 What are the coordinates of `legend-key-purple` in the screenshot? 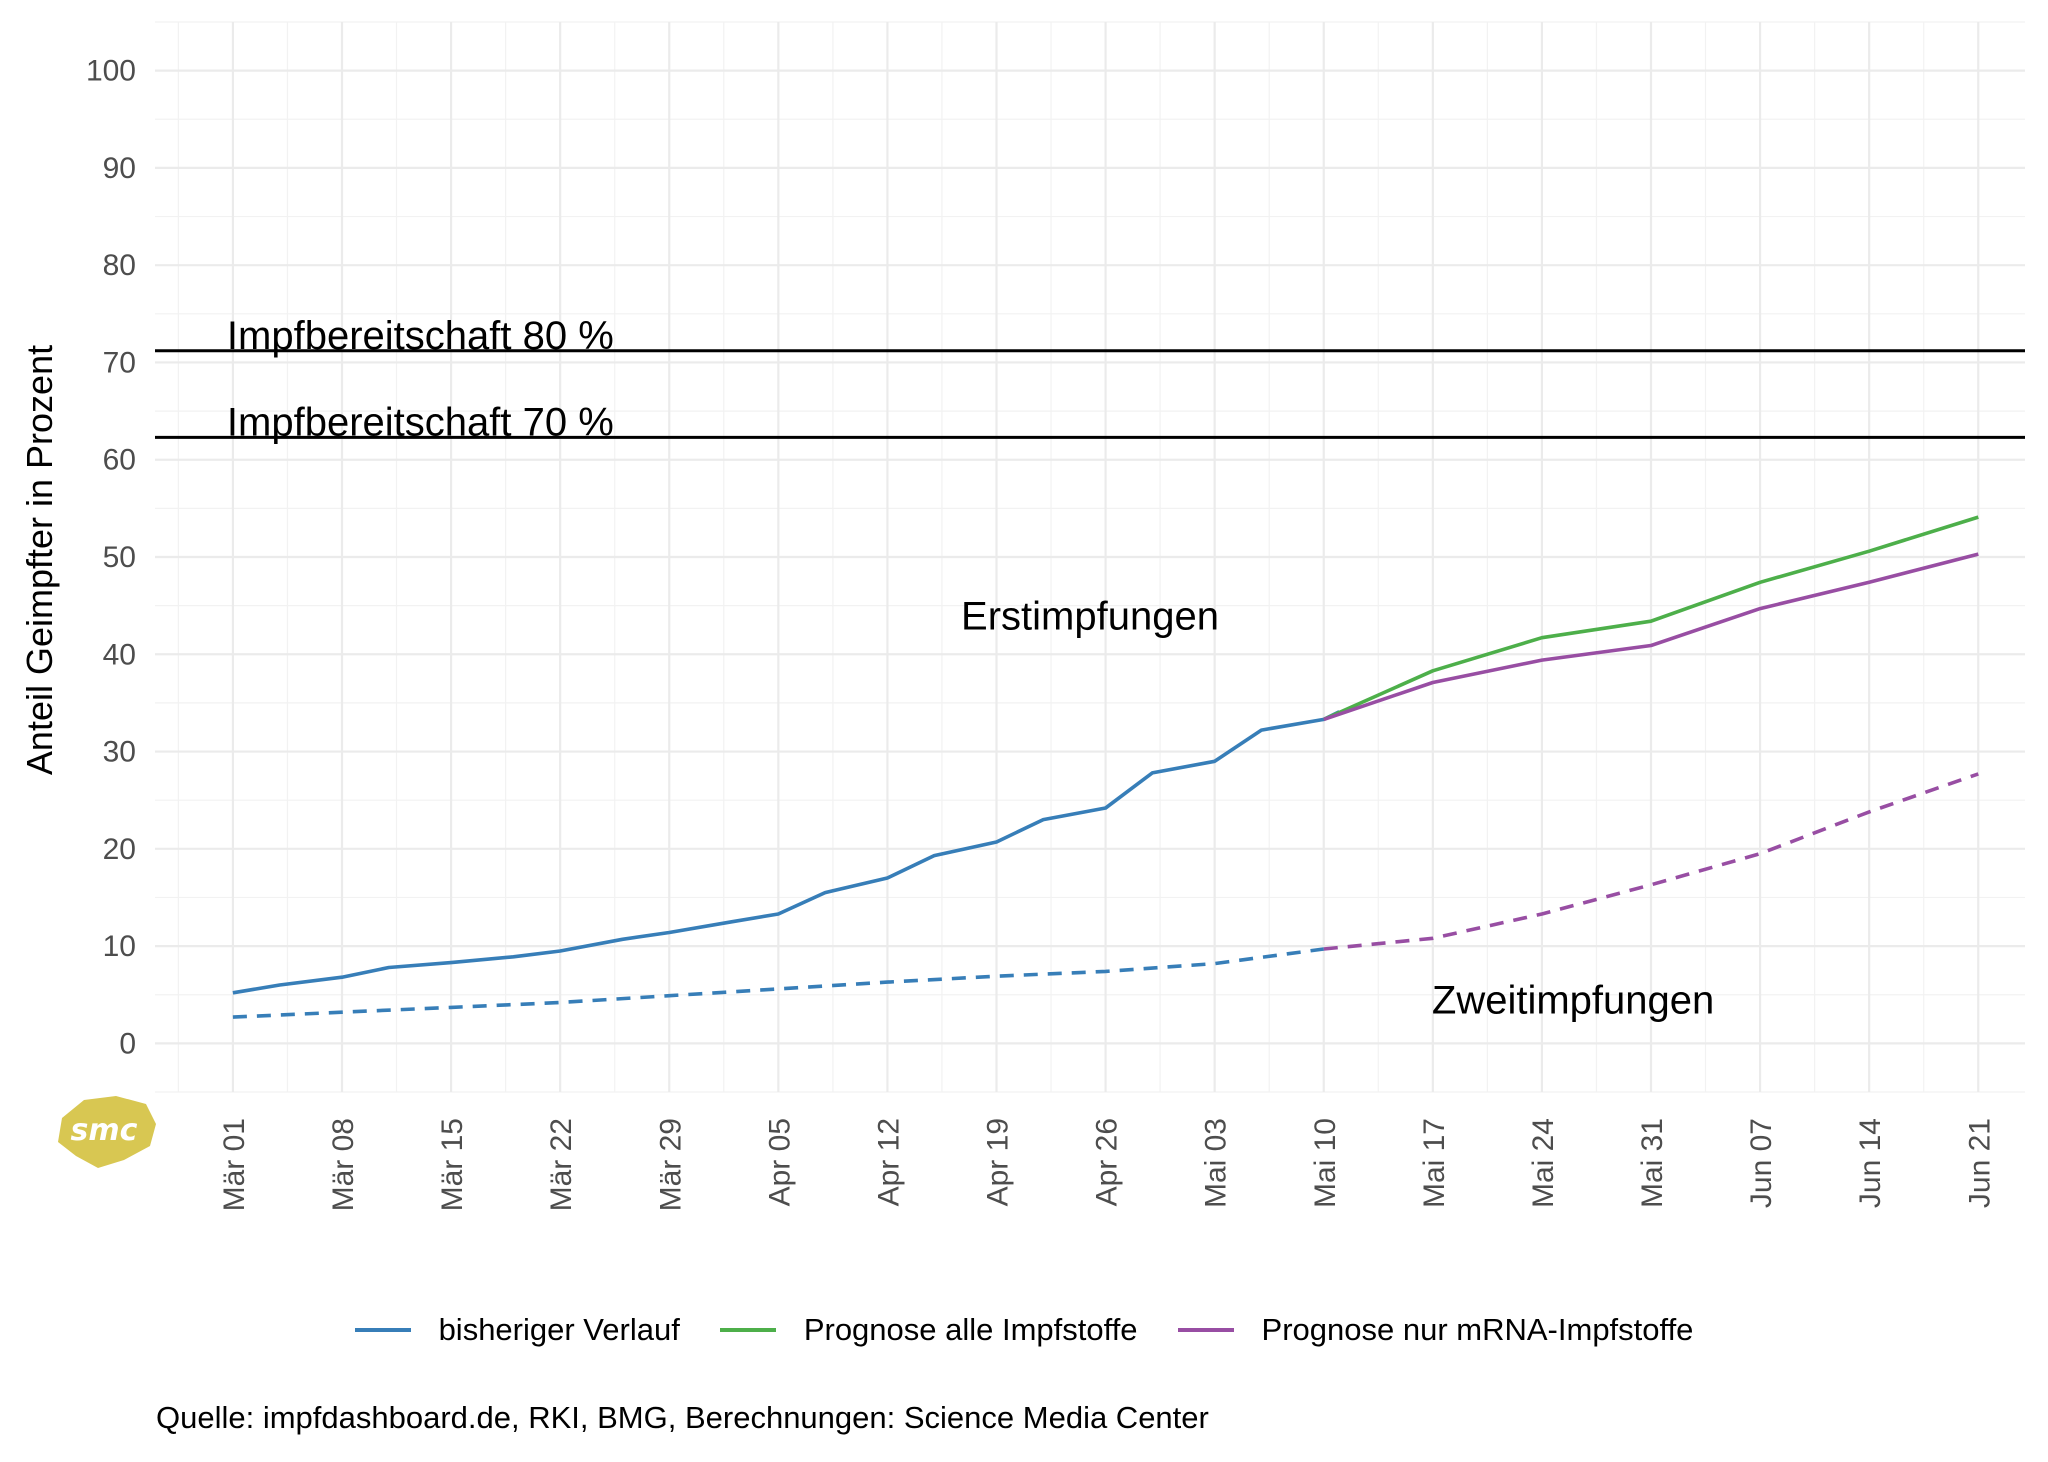 It's located at (1205, 1330).